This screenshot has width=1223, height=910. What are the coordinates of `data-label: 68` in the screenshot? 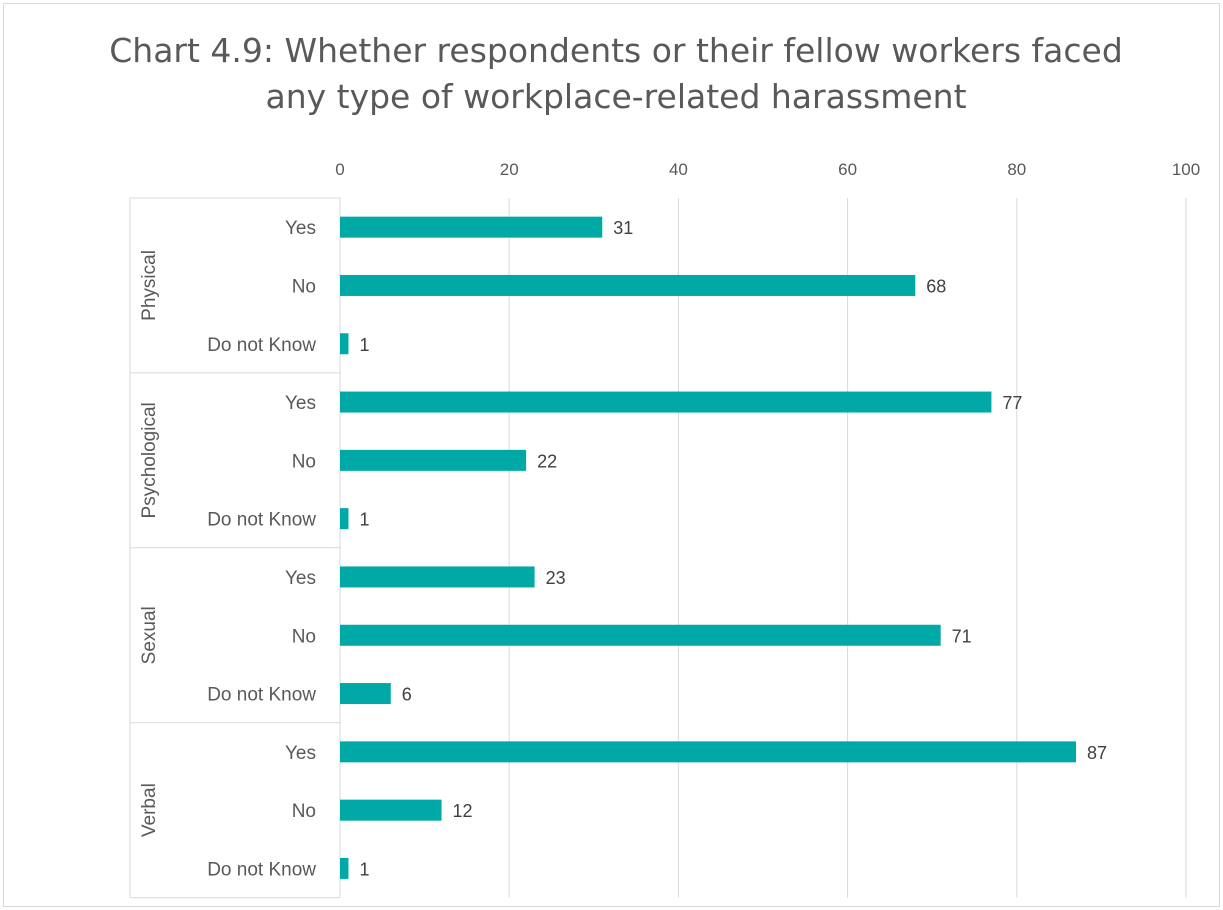 It's located at (936, 286).